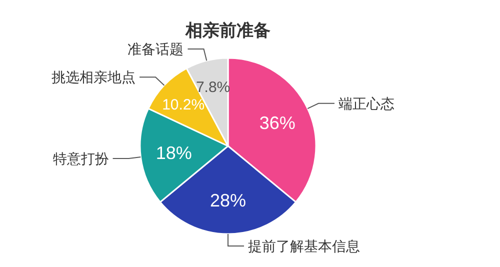 This screenshot has height=267, width=500. Describe the element at coordinates (183, 105) in the screenshot. I see `data-label: 10.2%` at that location.